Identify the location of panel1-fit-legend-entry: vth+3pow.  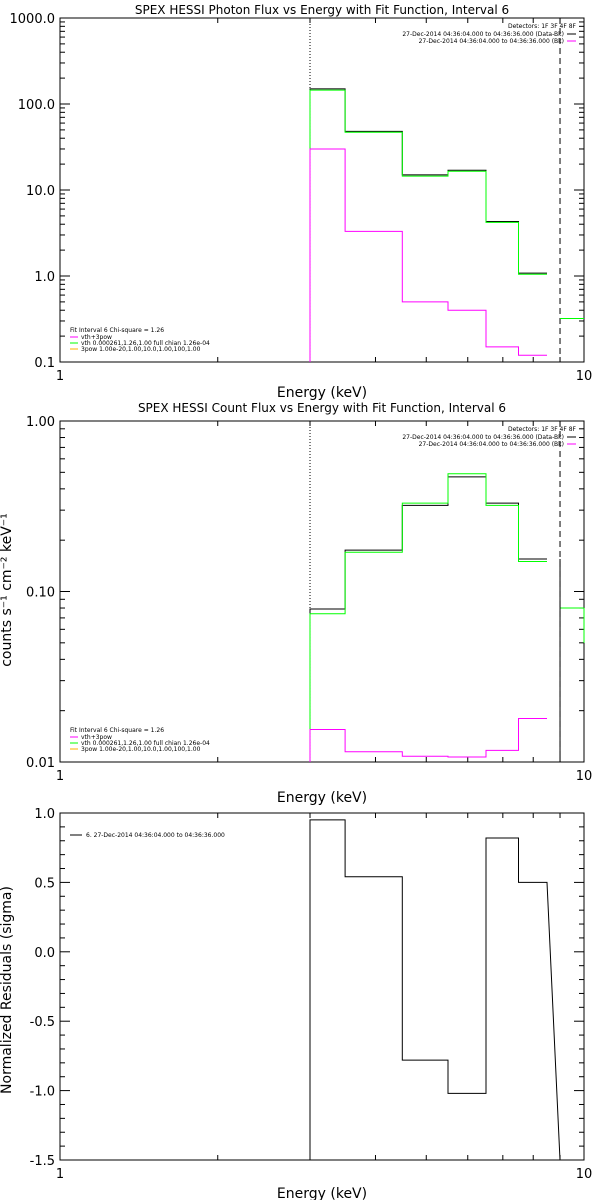
(96, 737).